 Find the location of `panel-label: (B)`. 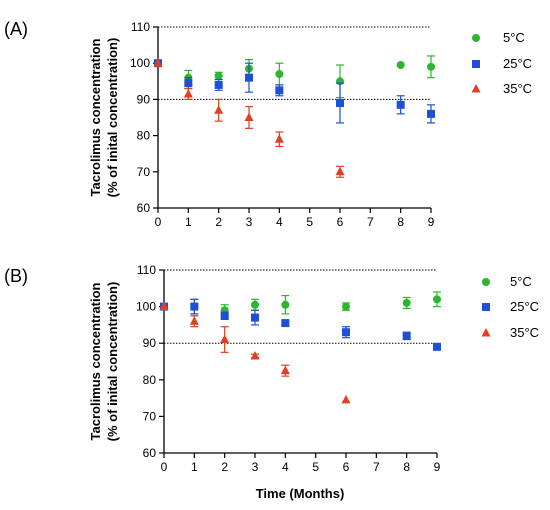

panel-label: (B) is located at coordinates (16, 276).